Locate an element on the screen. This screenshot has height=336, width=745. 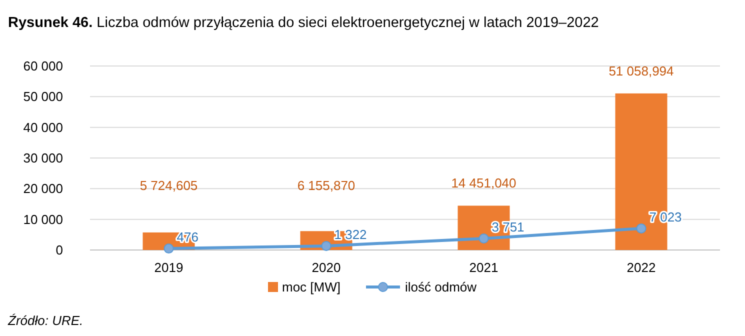
x-tick-label: 2020 is located at coordinates (326, 267).